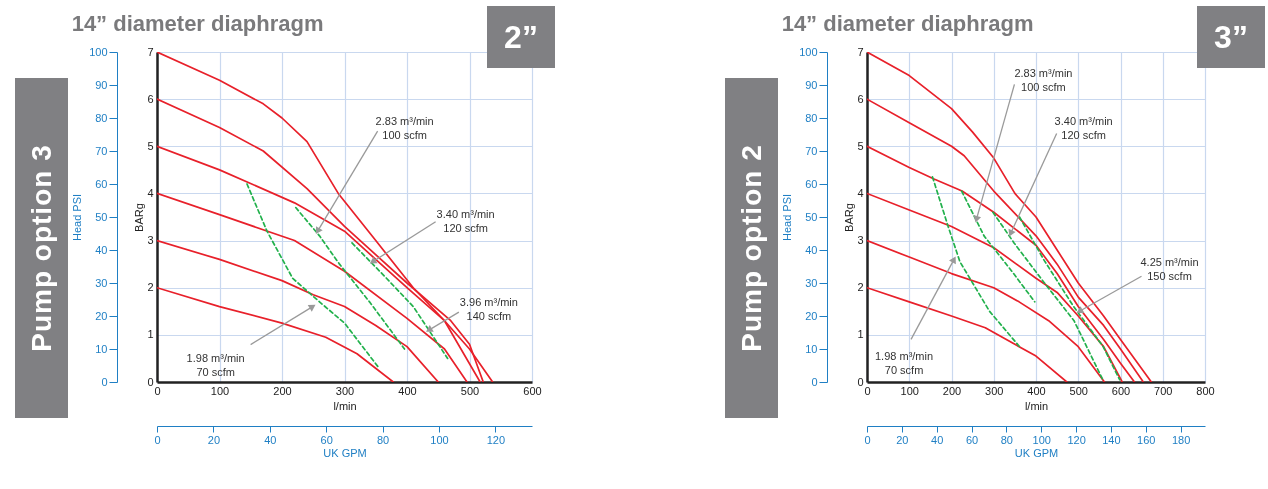  I want to click on chart-subtitle: 2”, so click(521, 37).